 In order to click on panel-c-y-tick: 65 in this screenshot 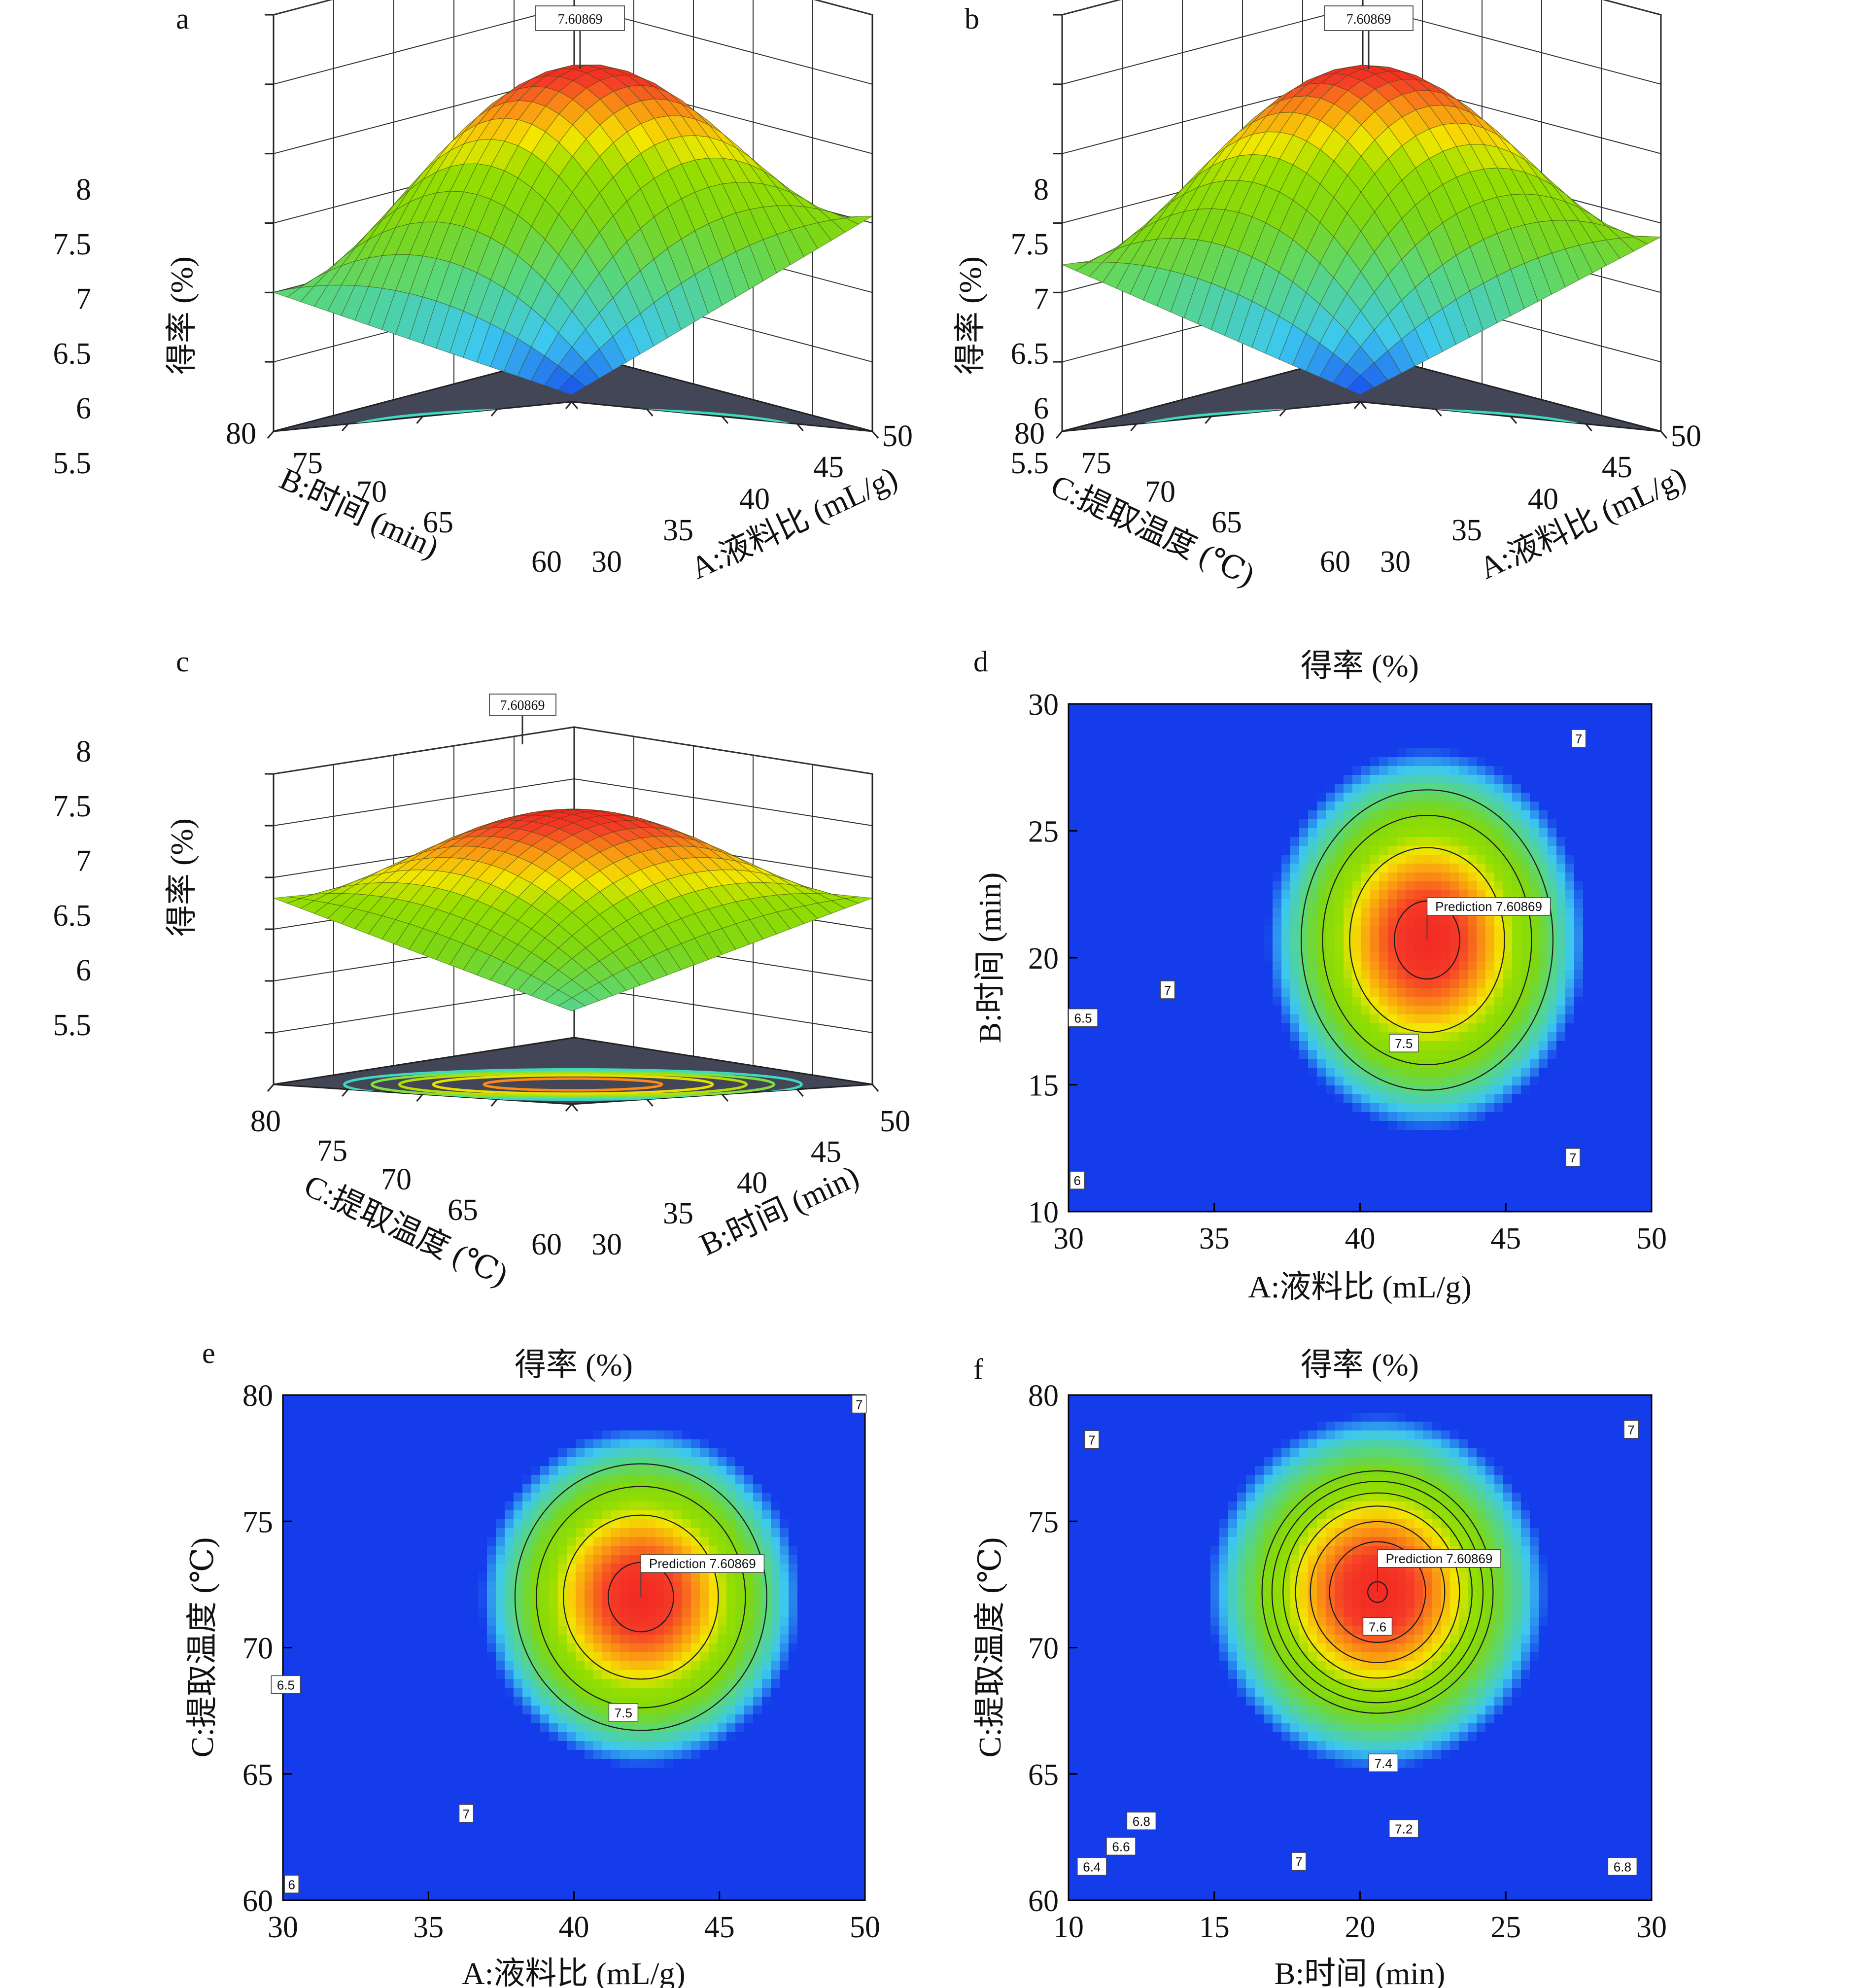, I will do `click(463, 1210)`.